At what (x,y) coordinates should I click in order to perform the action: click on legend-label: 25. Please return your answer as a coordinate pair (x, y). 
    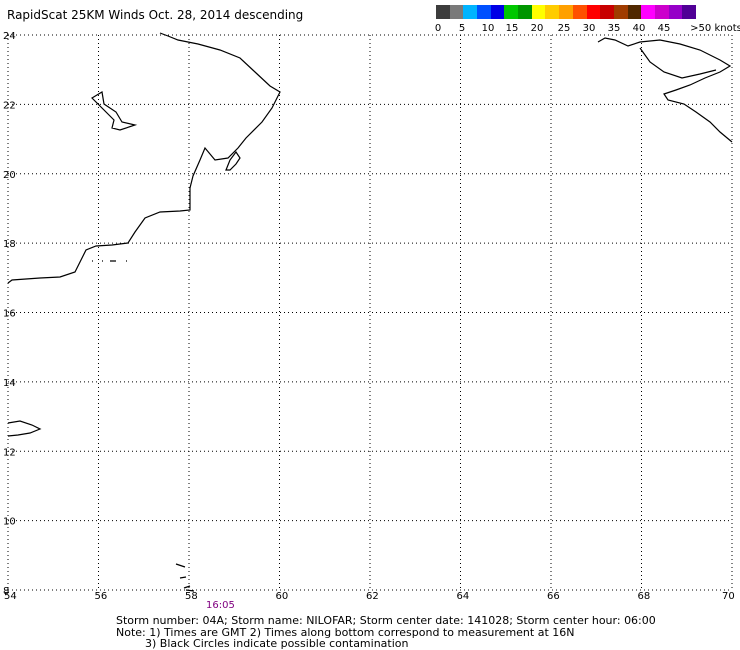
    Looking at the image, I should click on (564, 28).